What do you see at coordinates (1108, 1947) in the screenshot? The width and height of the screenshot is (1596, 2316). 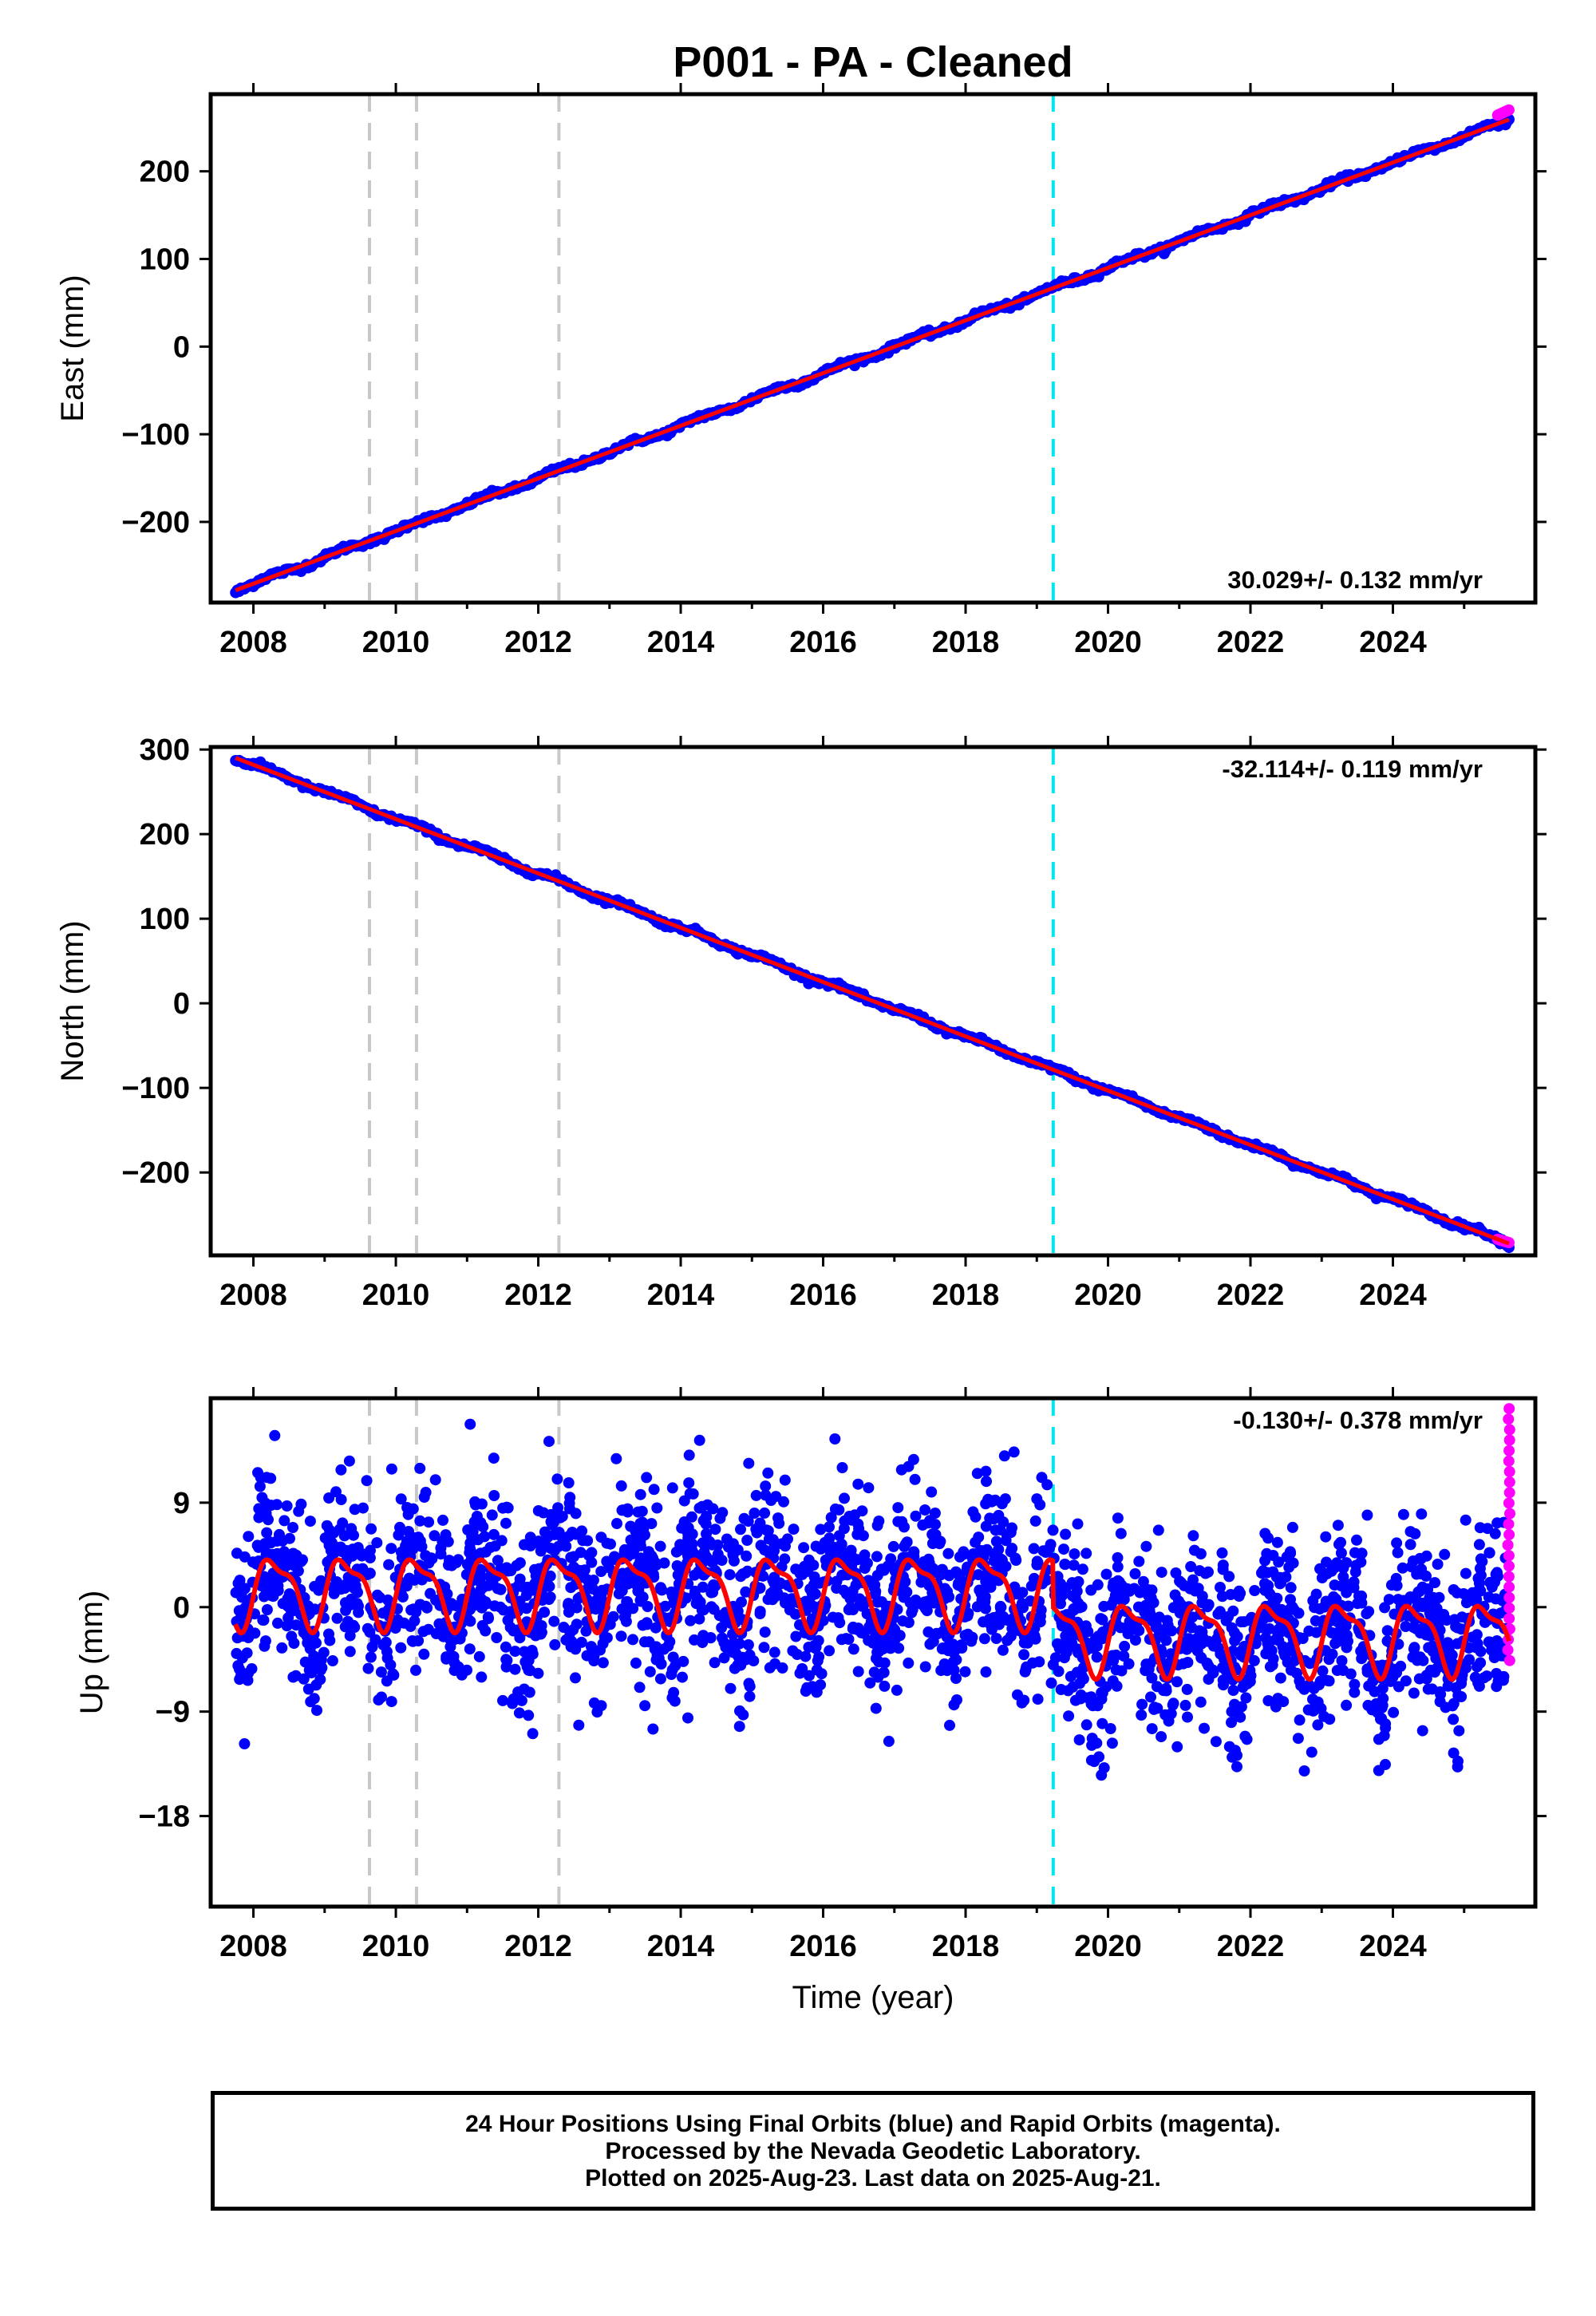 I see `x-tick-label: 2020` at bounding box center [1108, 1947].